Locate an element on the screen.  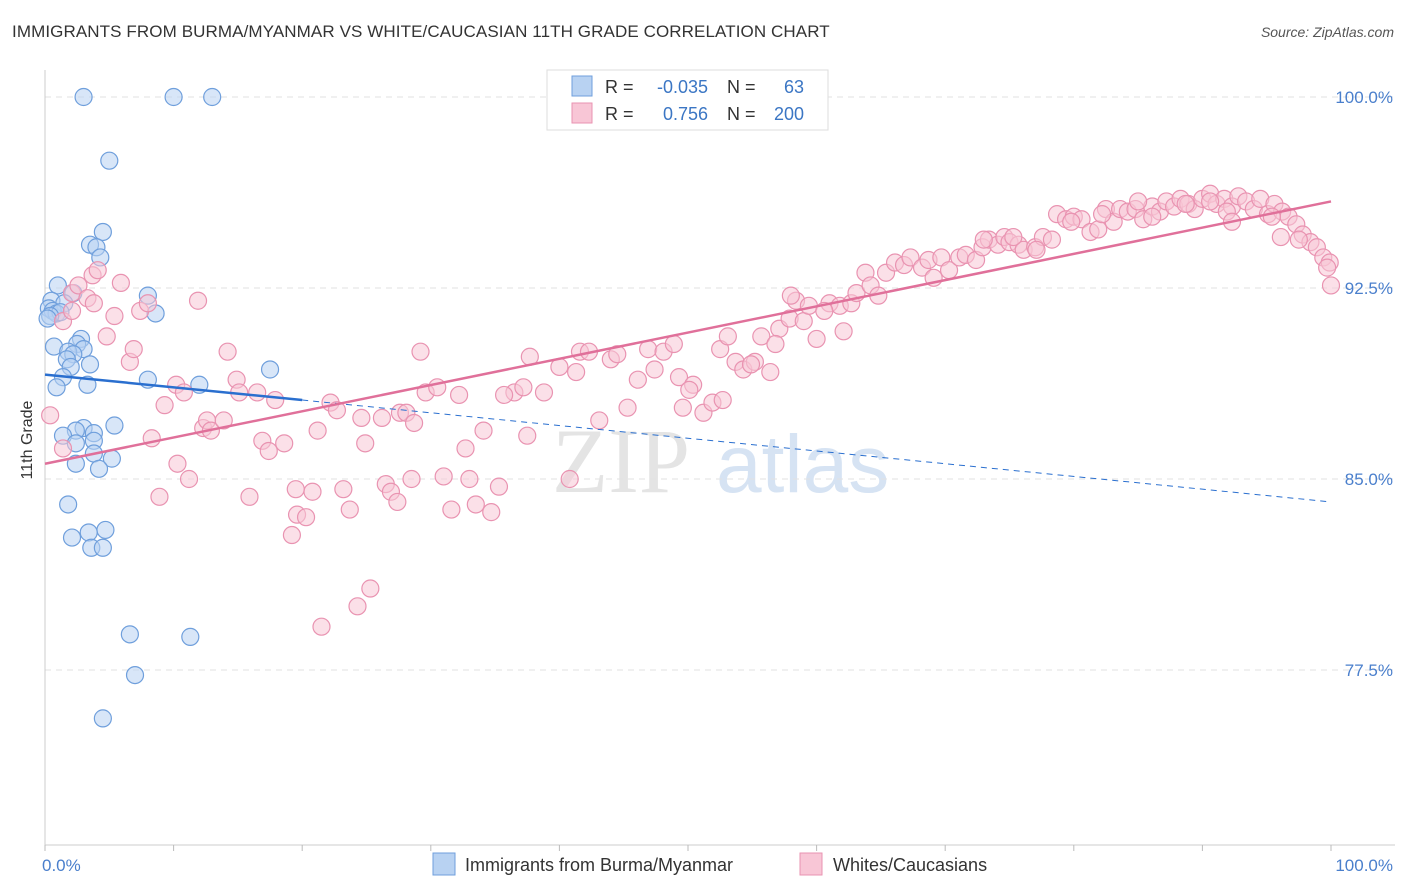
burma-trend-dashed is located at coordinates (817, 451).